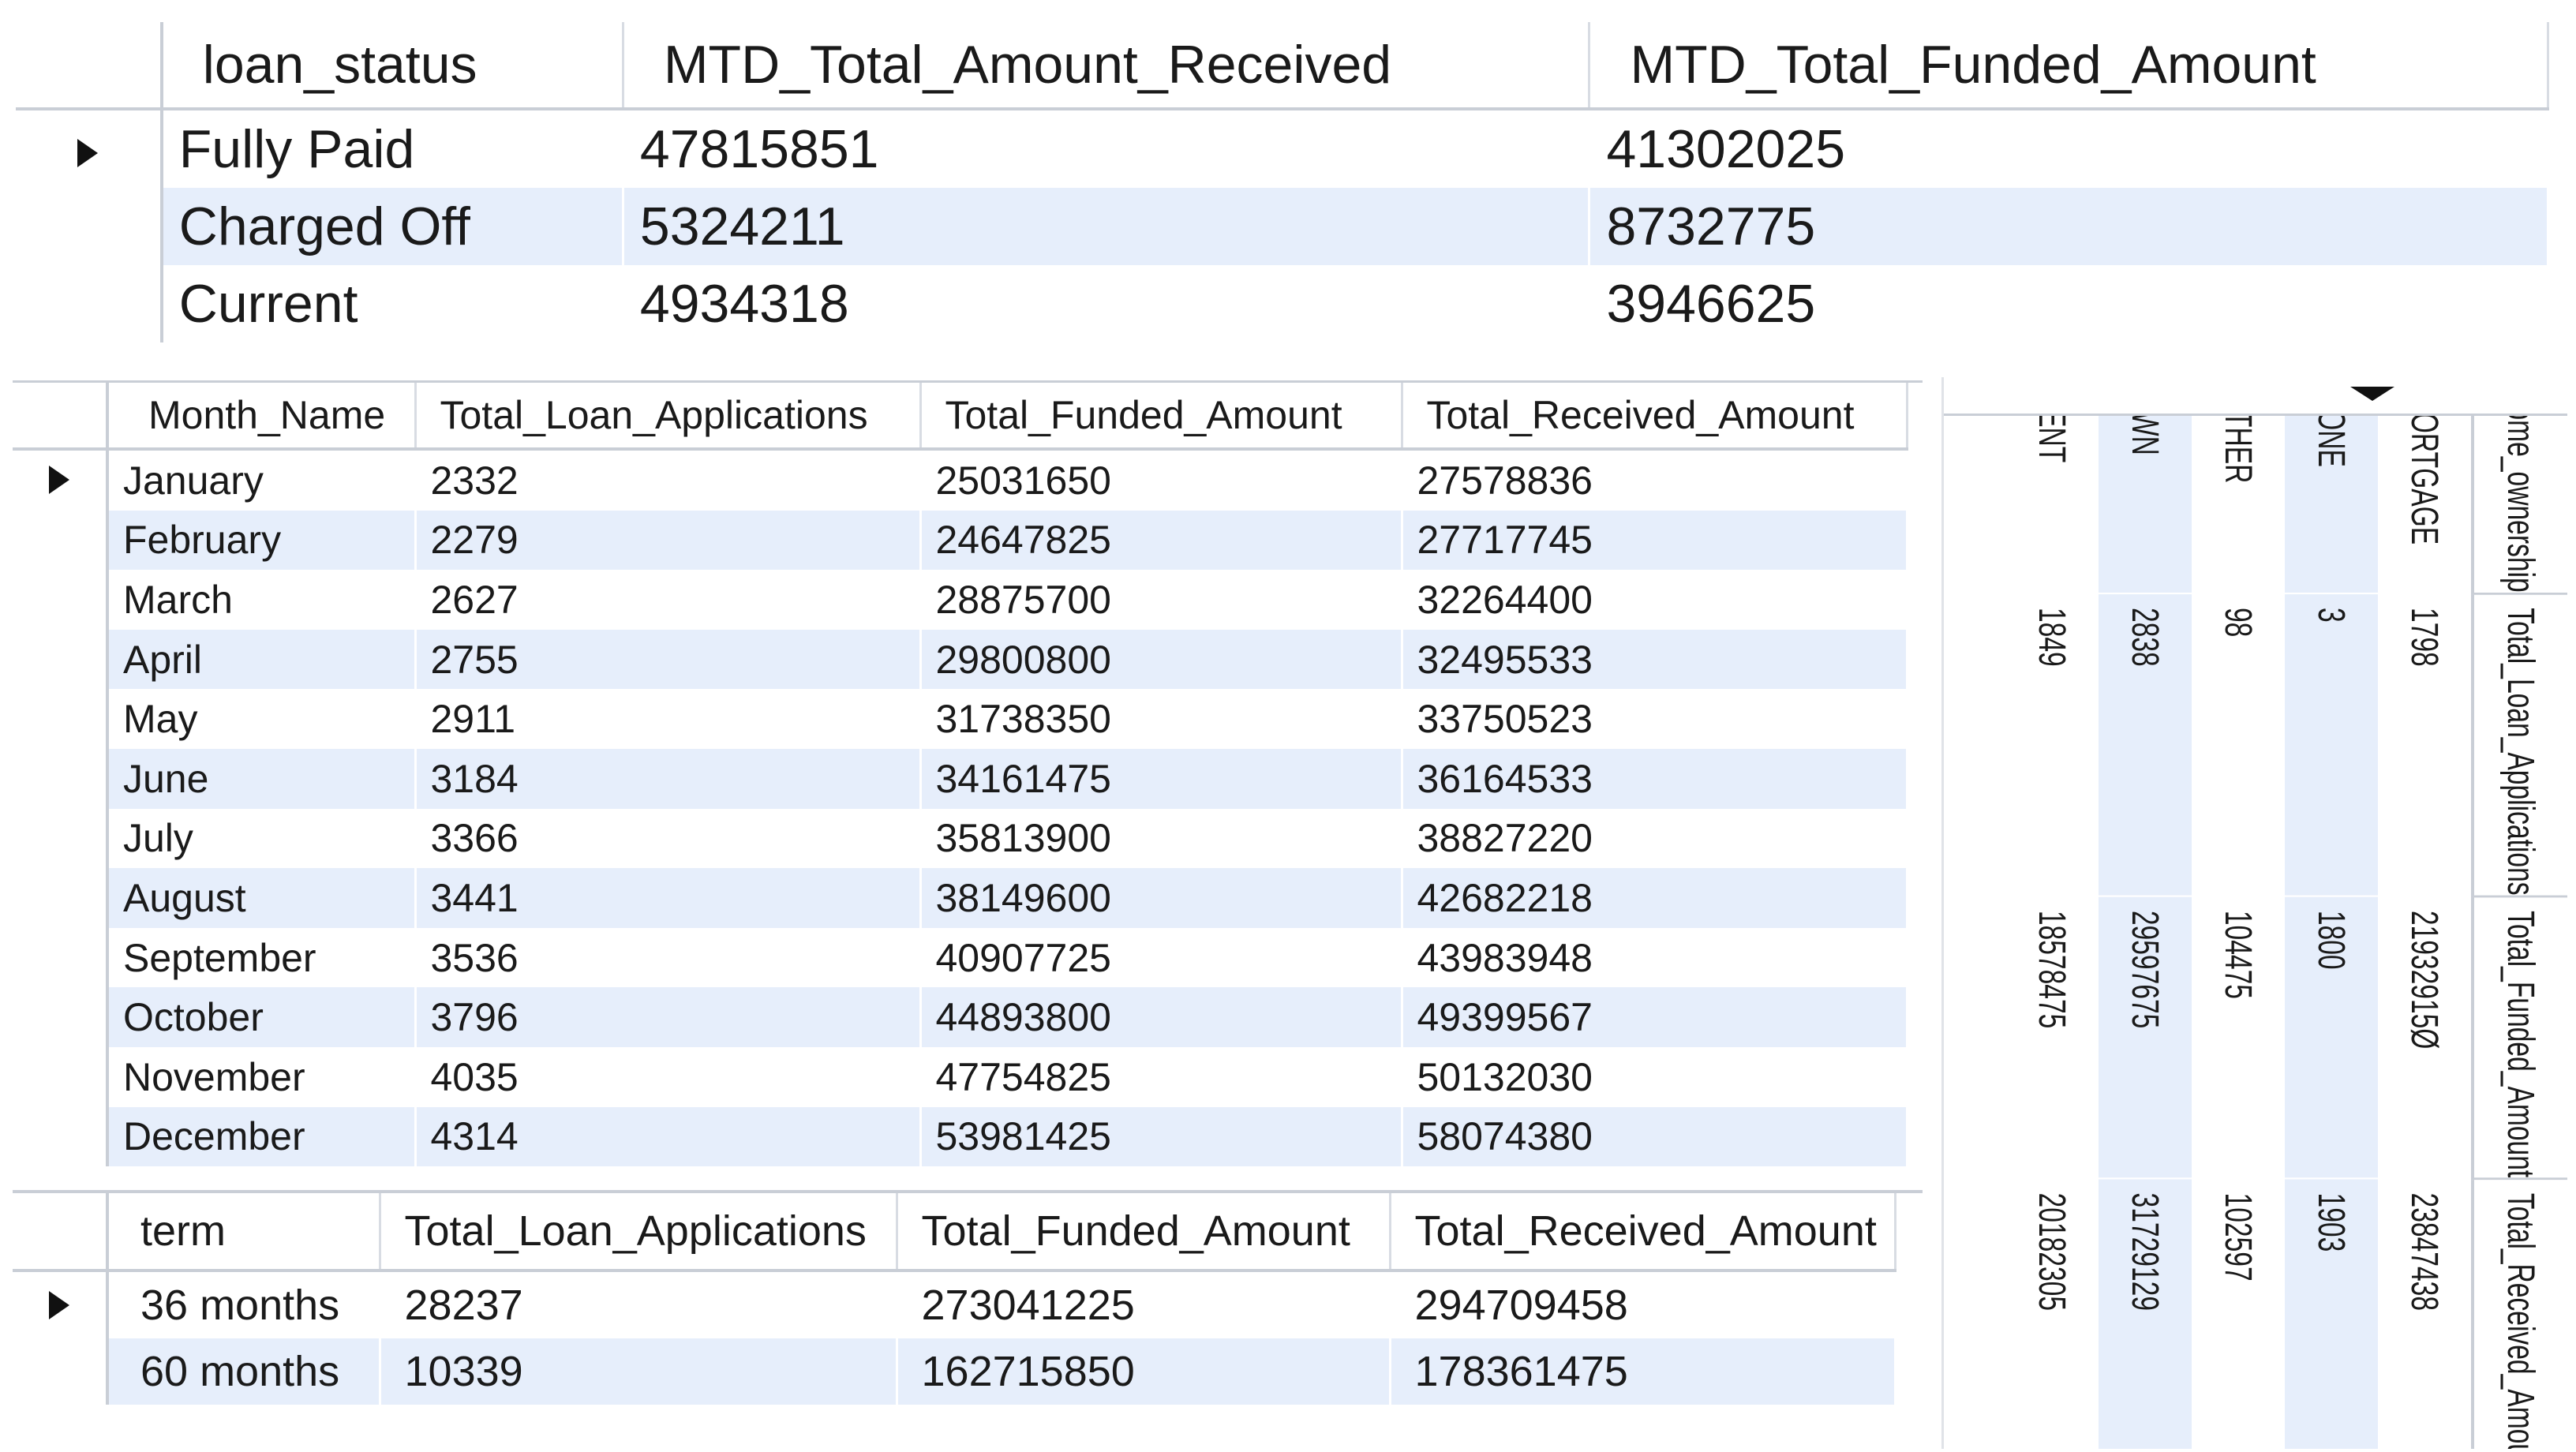 The width and height of the screenshot is (2576, 1452). Describe the element at coordinates (2331, 744) in the screenshot. I see `table-cell: 3` at that location.